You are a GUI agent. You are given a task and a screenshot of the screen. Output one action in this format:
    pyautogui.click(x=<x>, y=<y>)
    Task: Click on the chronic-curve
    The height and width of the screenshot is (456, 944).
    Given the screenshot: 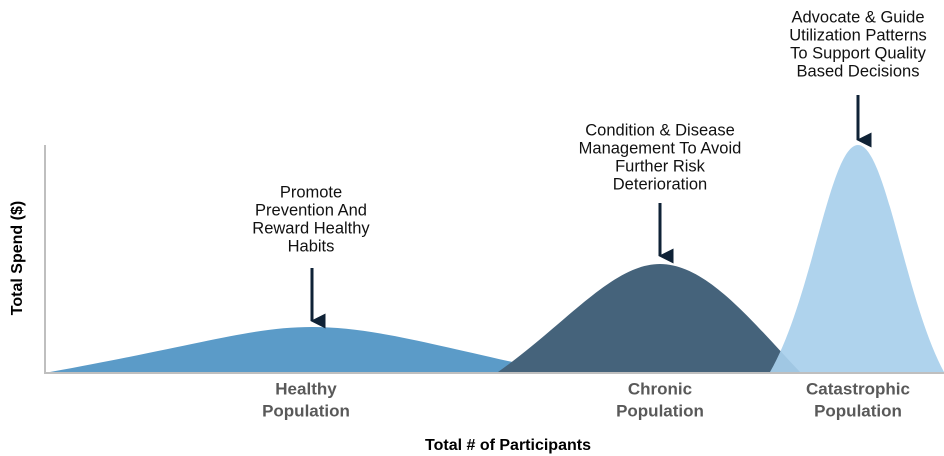 What is the action you would take?
    pyautogui.click(x=649, y=318)
    